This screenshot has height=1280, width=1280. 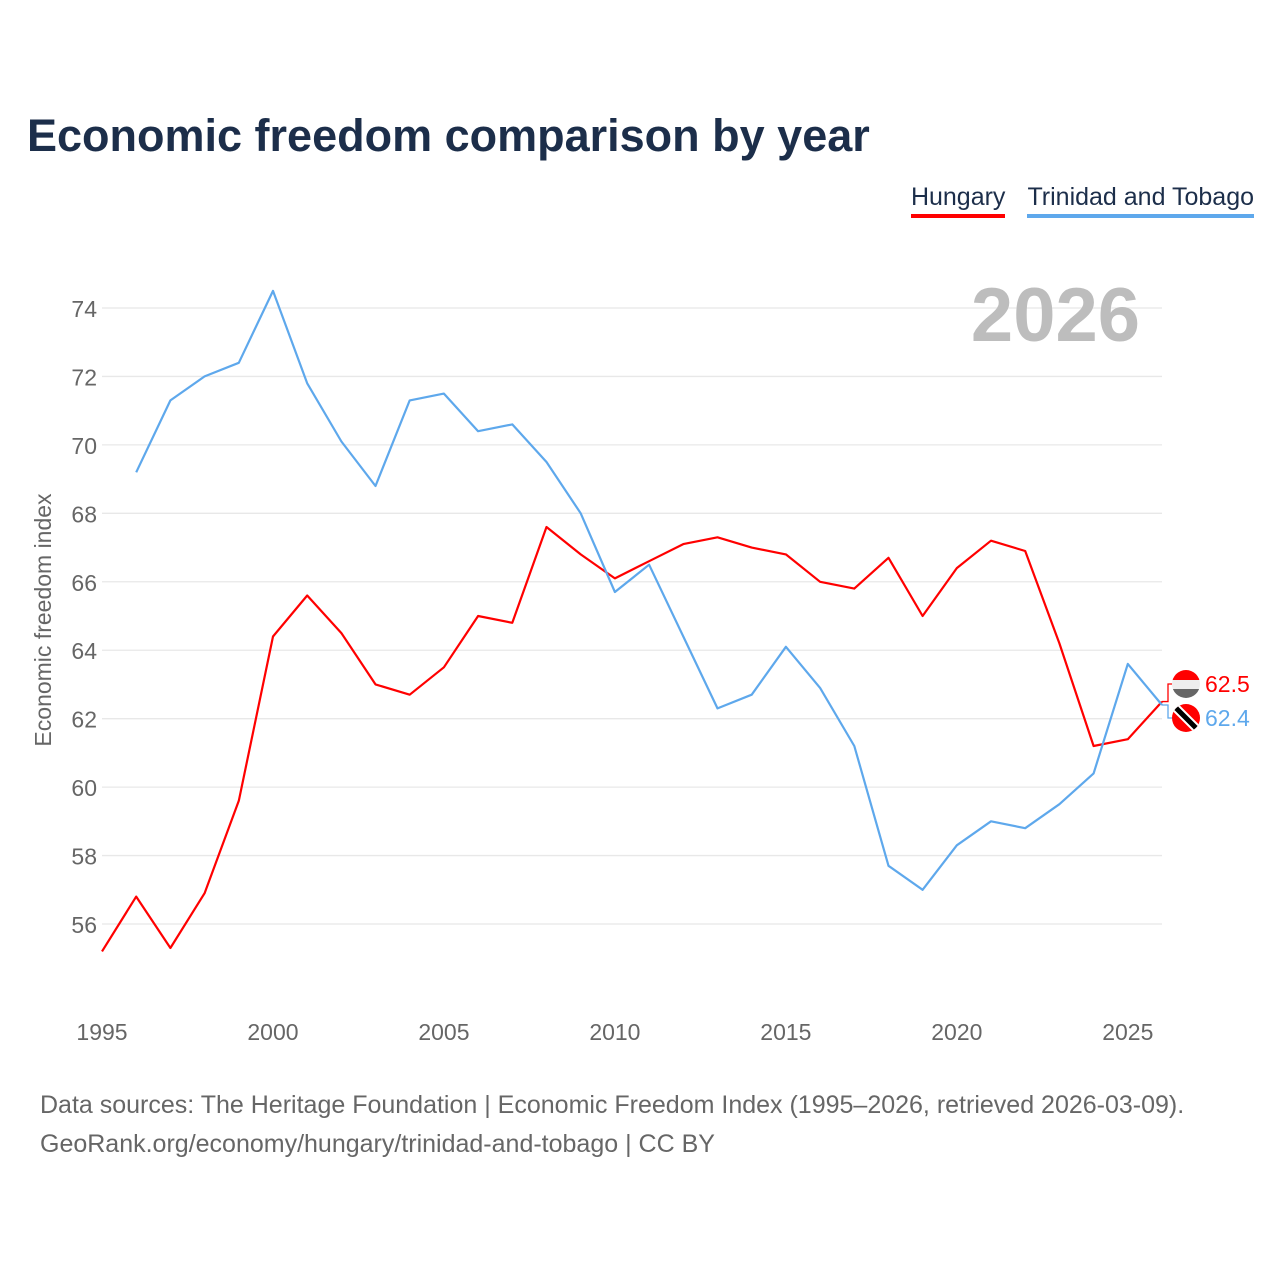 I want to click on y-tick-label: 66, so click(x=84, y=583).